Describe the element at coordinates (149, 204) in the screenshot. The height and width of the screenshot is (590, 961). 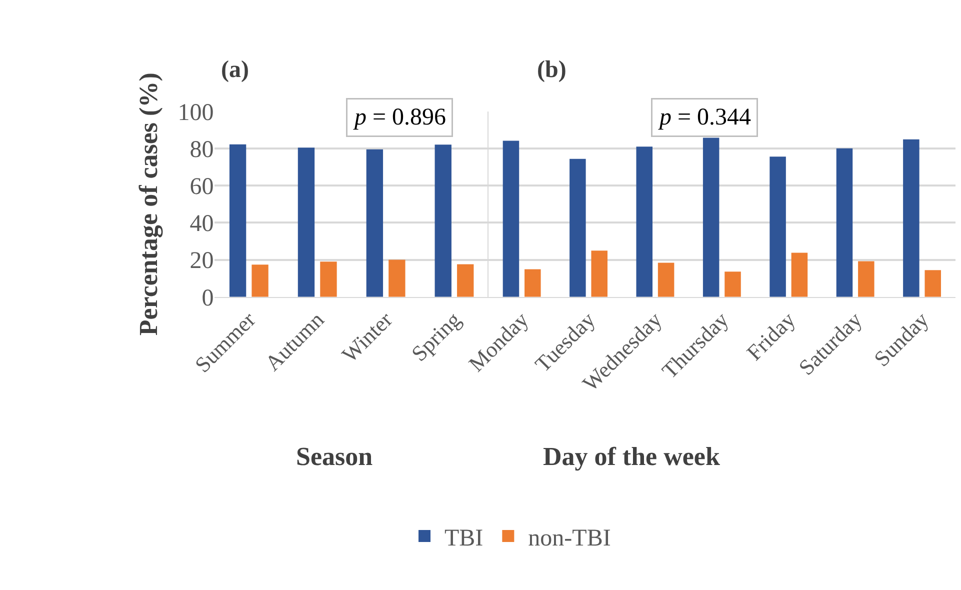
I see `y-axis-title: Percentage of cases (%)` at that location.